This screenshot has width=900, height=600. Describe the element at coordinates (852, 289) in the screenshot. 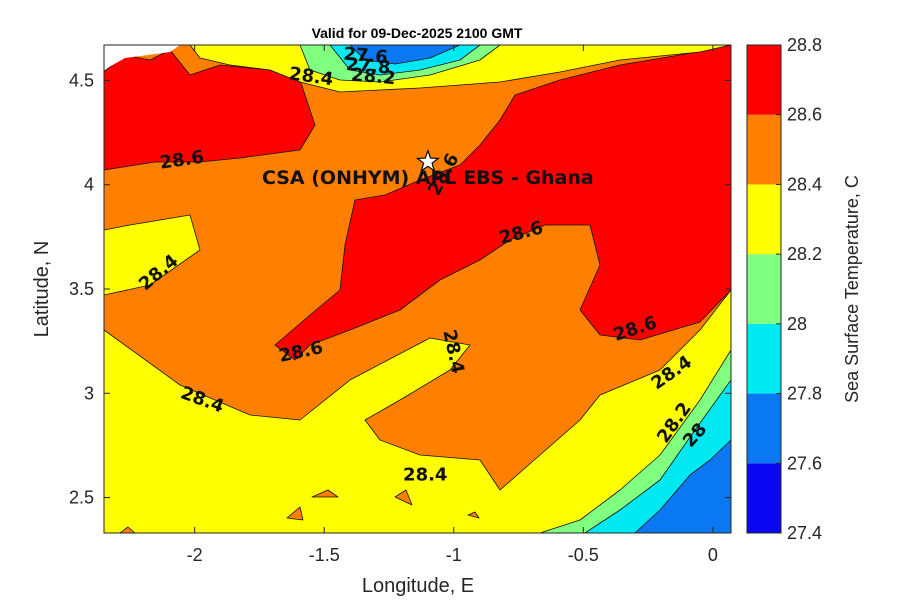

I see `colorbar-title: Sea Surface Temperature, C` at that location.